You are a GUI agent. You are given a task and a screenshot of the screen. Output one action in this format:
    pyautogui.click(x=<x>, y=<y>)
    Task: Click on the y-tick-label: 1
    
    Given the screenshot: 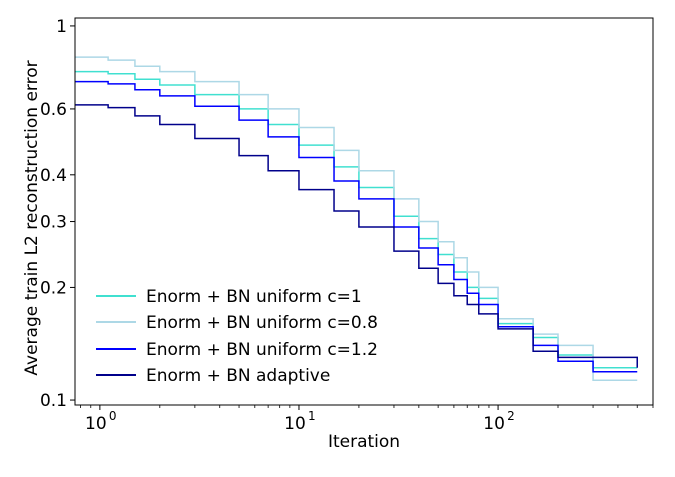 What is the action you would take?
    pyautogui.click(x=61, y=27)
    